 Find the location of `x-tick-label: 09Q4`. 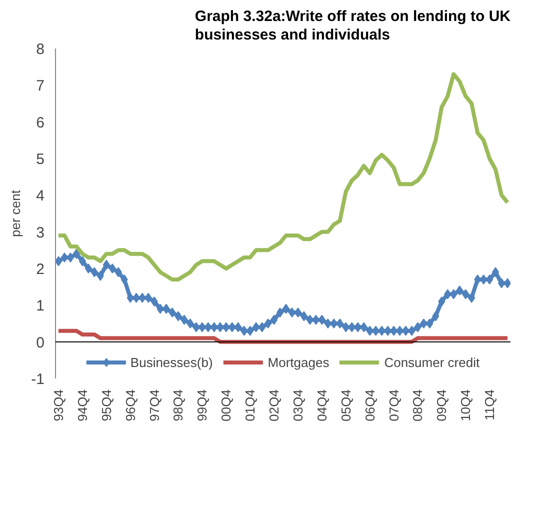

x-tick-label: 09Q4 is located at coordinates (442, 405).